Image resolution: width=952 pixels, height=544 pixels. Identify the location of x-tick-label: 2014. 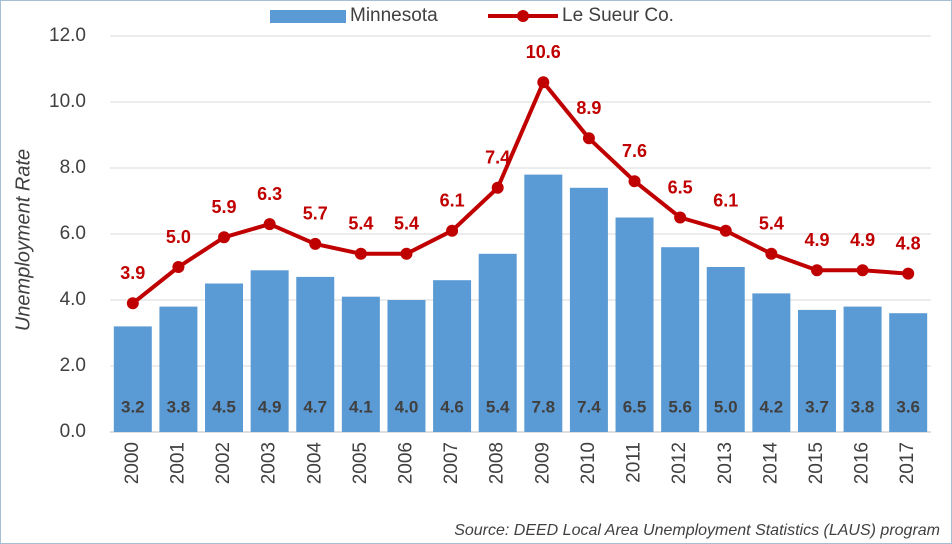
(770, 463).